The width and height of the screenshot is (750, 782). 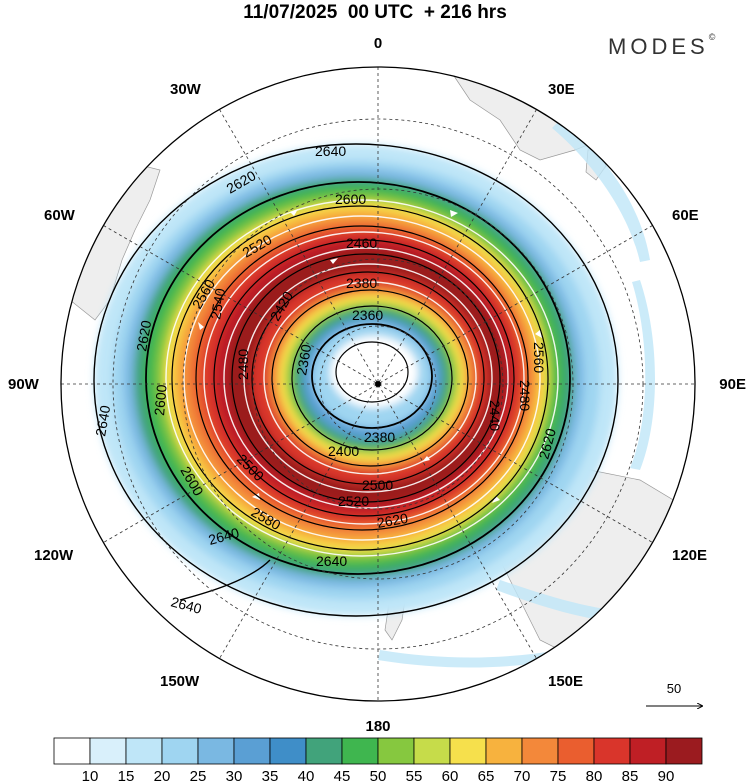 I want to click on colorbar-tick-label: 25, so click(x=198, y=775).